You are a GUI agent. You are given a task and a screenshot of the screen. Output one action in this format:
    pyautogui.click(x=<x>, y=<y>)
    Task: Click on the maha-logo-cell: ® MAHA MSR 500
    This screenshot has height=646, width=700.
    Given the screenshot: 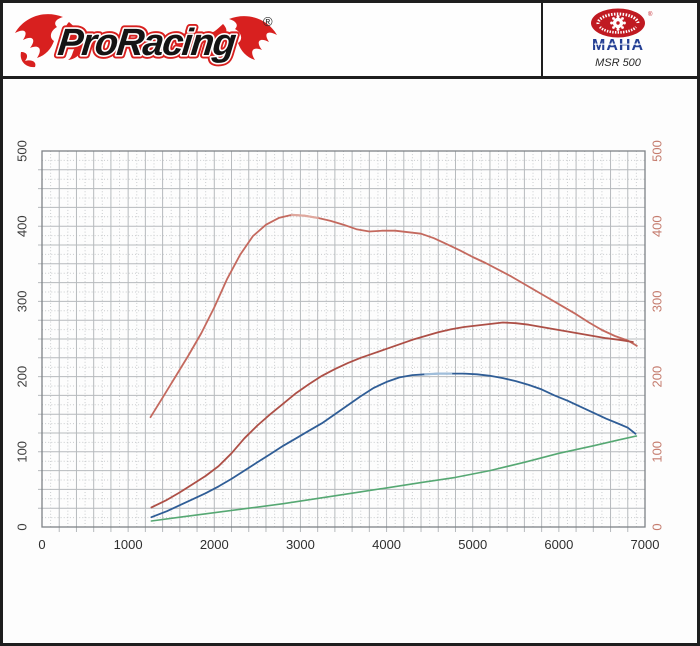 What is the action you would take?
    pyautogui.click(x=619, y=39)
    